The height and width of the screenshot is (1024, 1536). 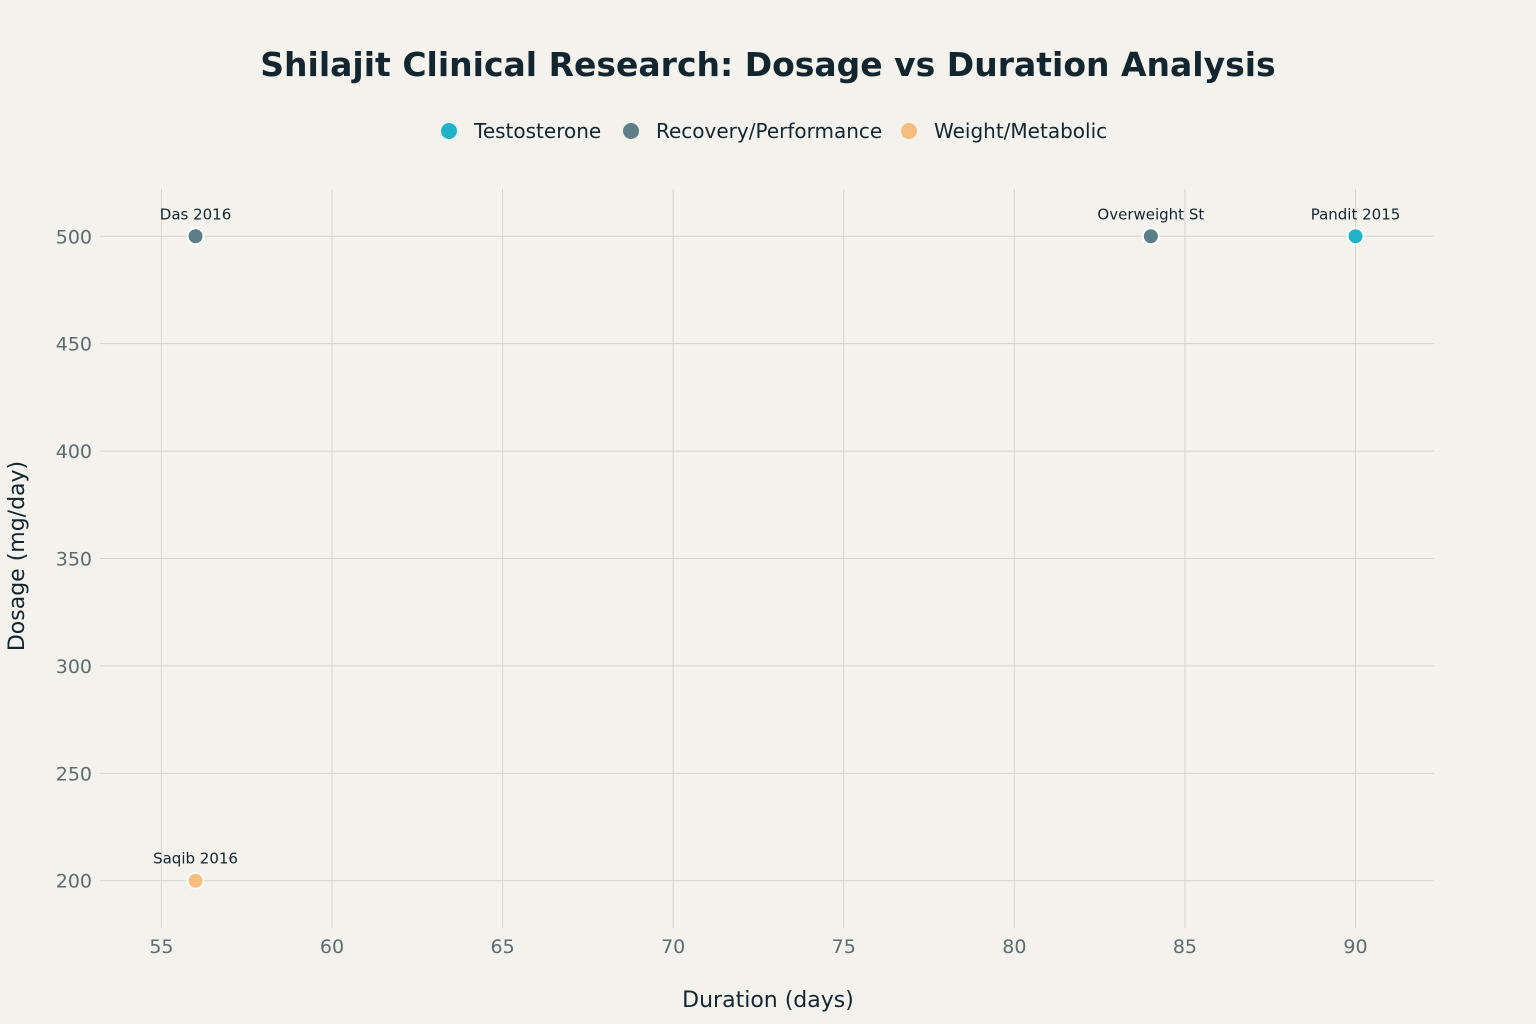 What do you see at coordinates (74, 774) in the screenshot?
I see `y-tick-label: 250` at bounding box center [74, 774].